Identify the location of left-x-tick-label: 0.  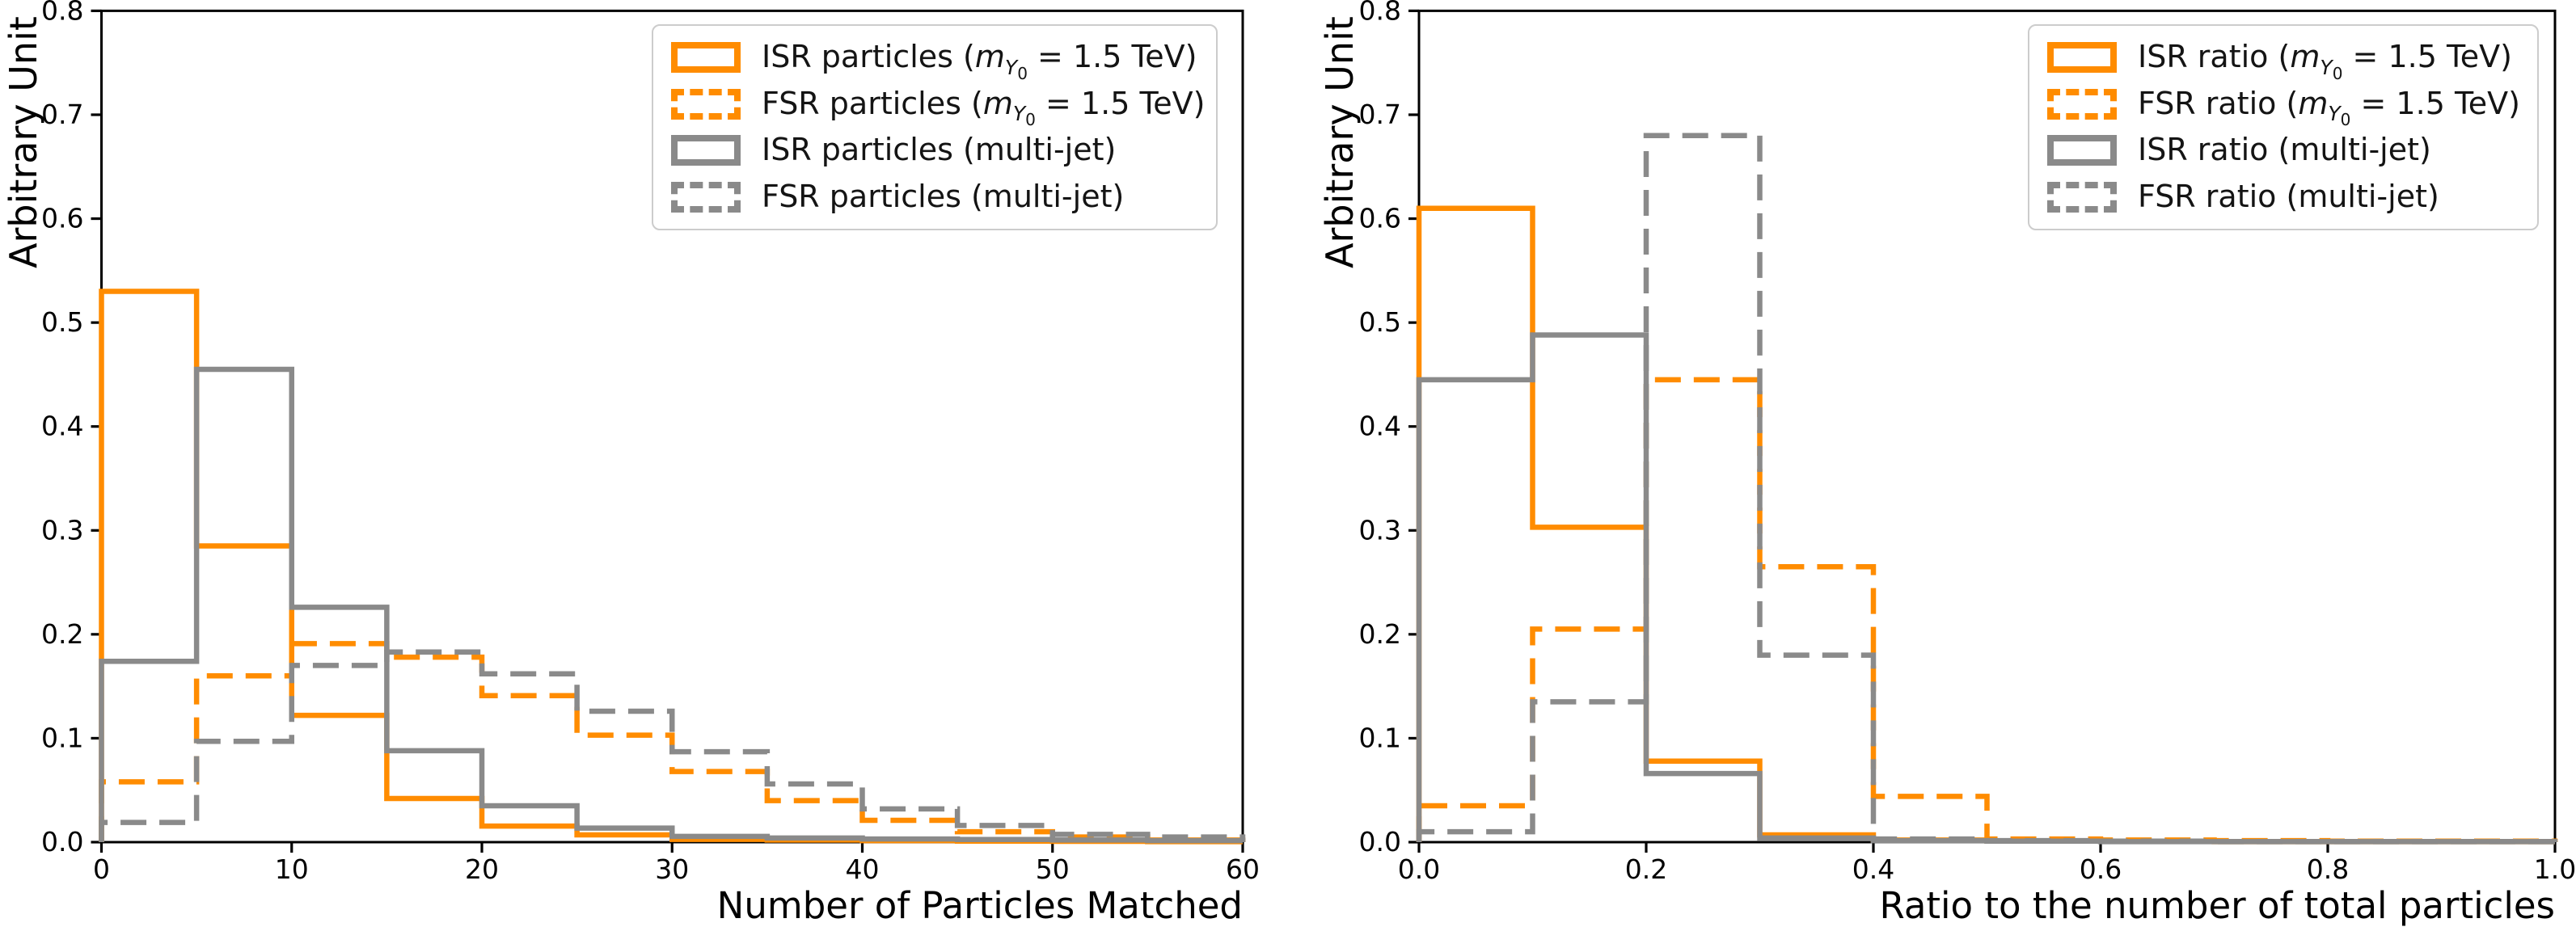
(101, 869).